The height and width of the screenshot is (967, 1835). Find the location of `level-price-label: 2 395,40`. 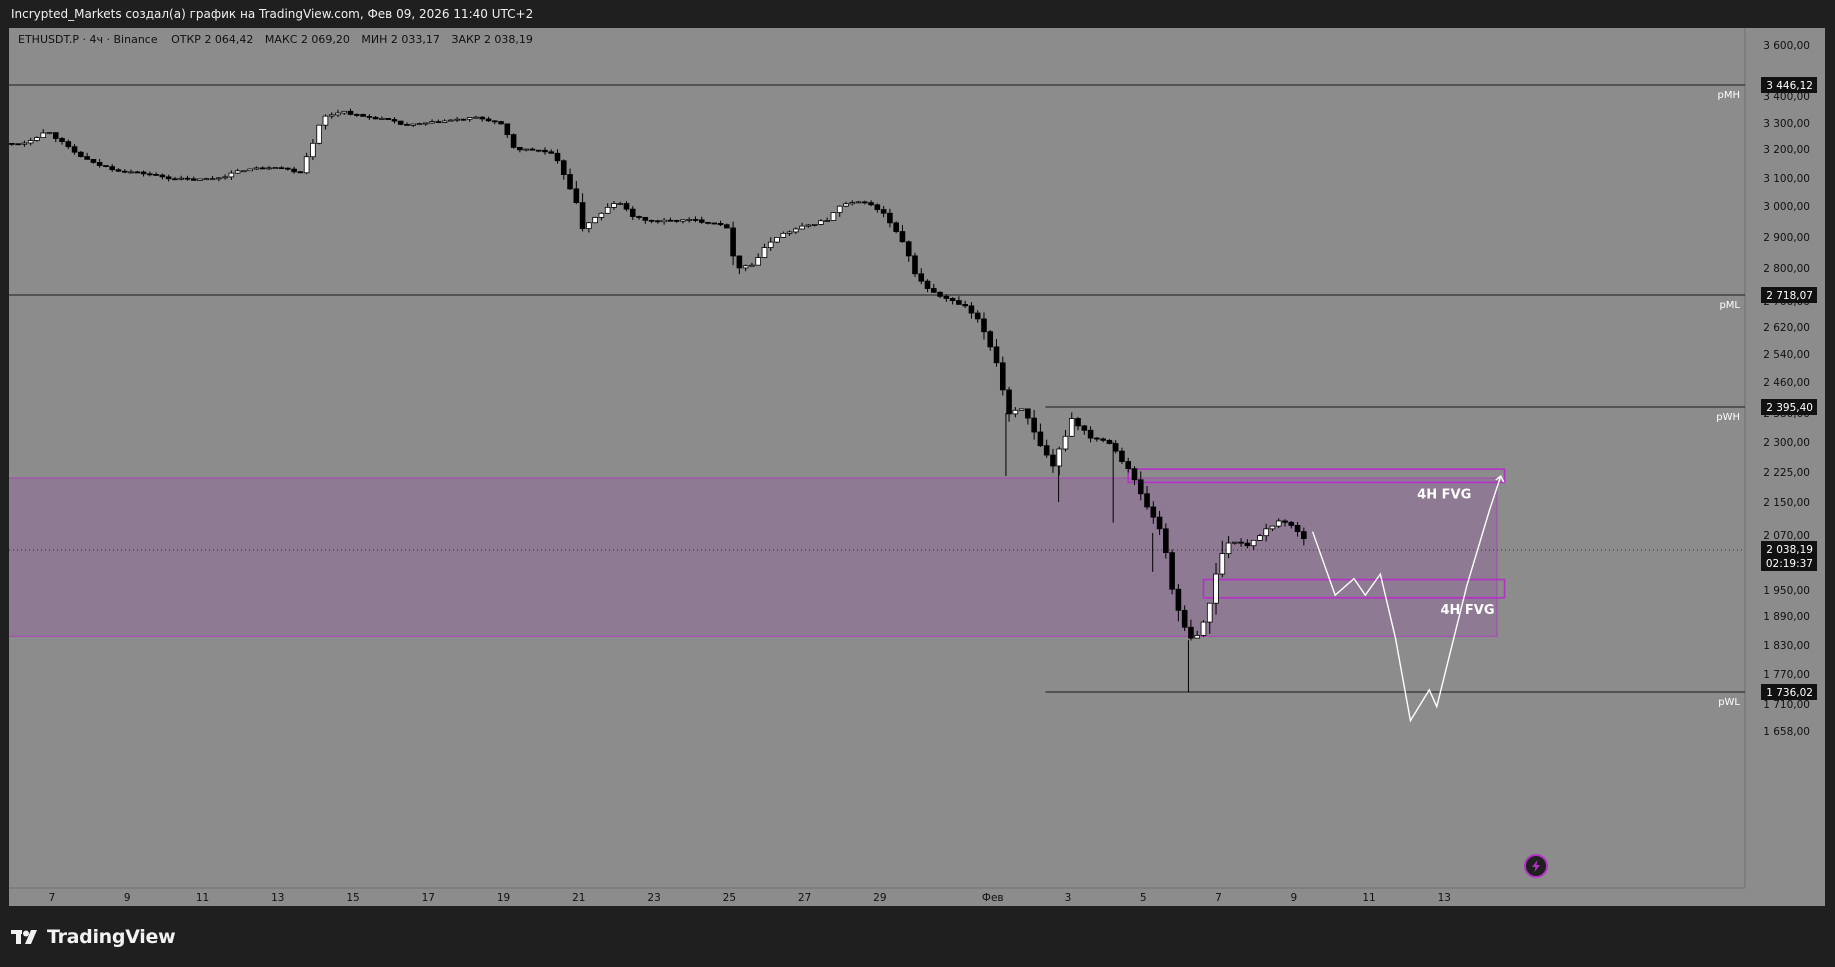

level-price-label: 2 395,40 is located at coordinates (1789, 408).